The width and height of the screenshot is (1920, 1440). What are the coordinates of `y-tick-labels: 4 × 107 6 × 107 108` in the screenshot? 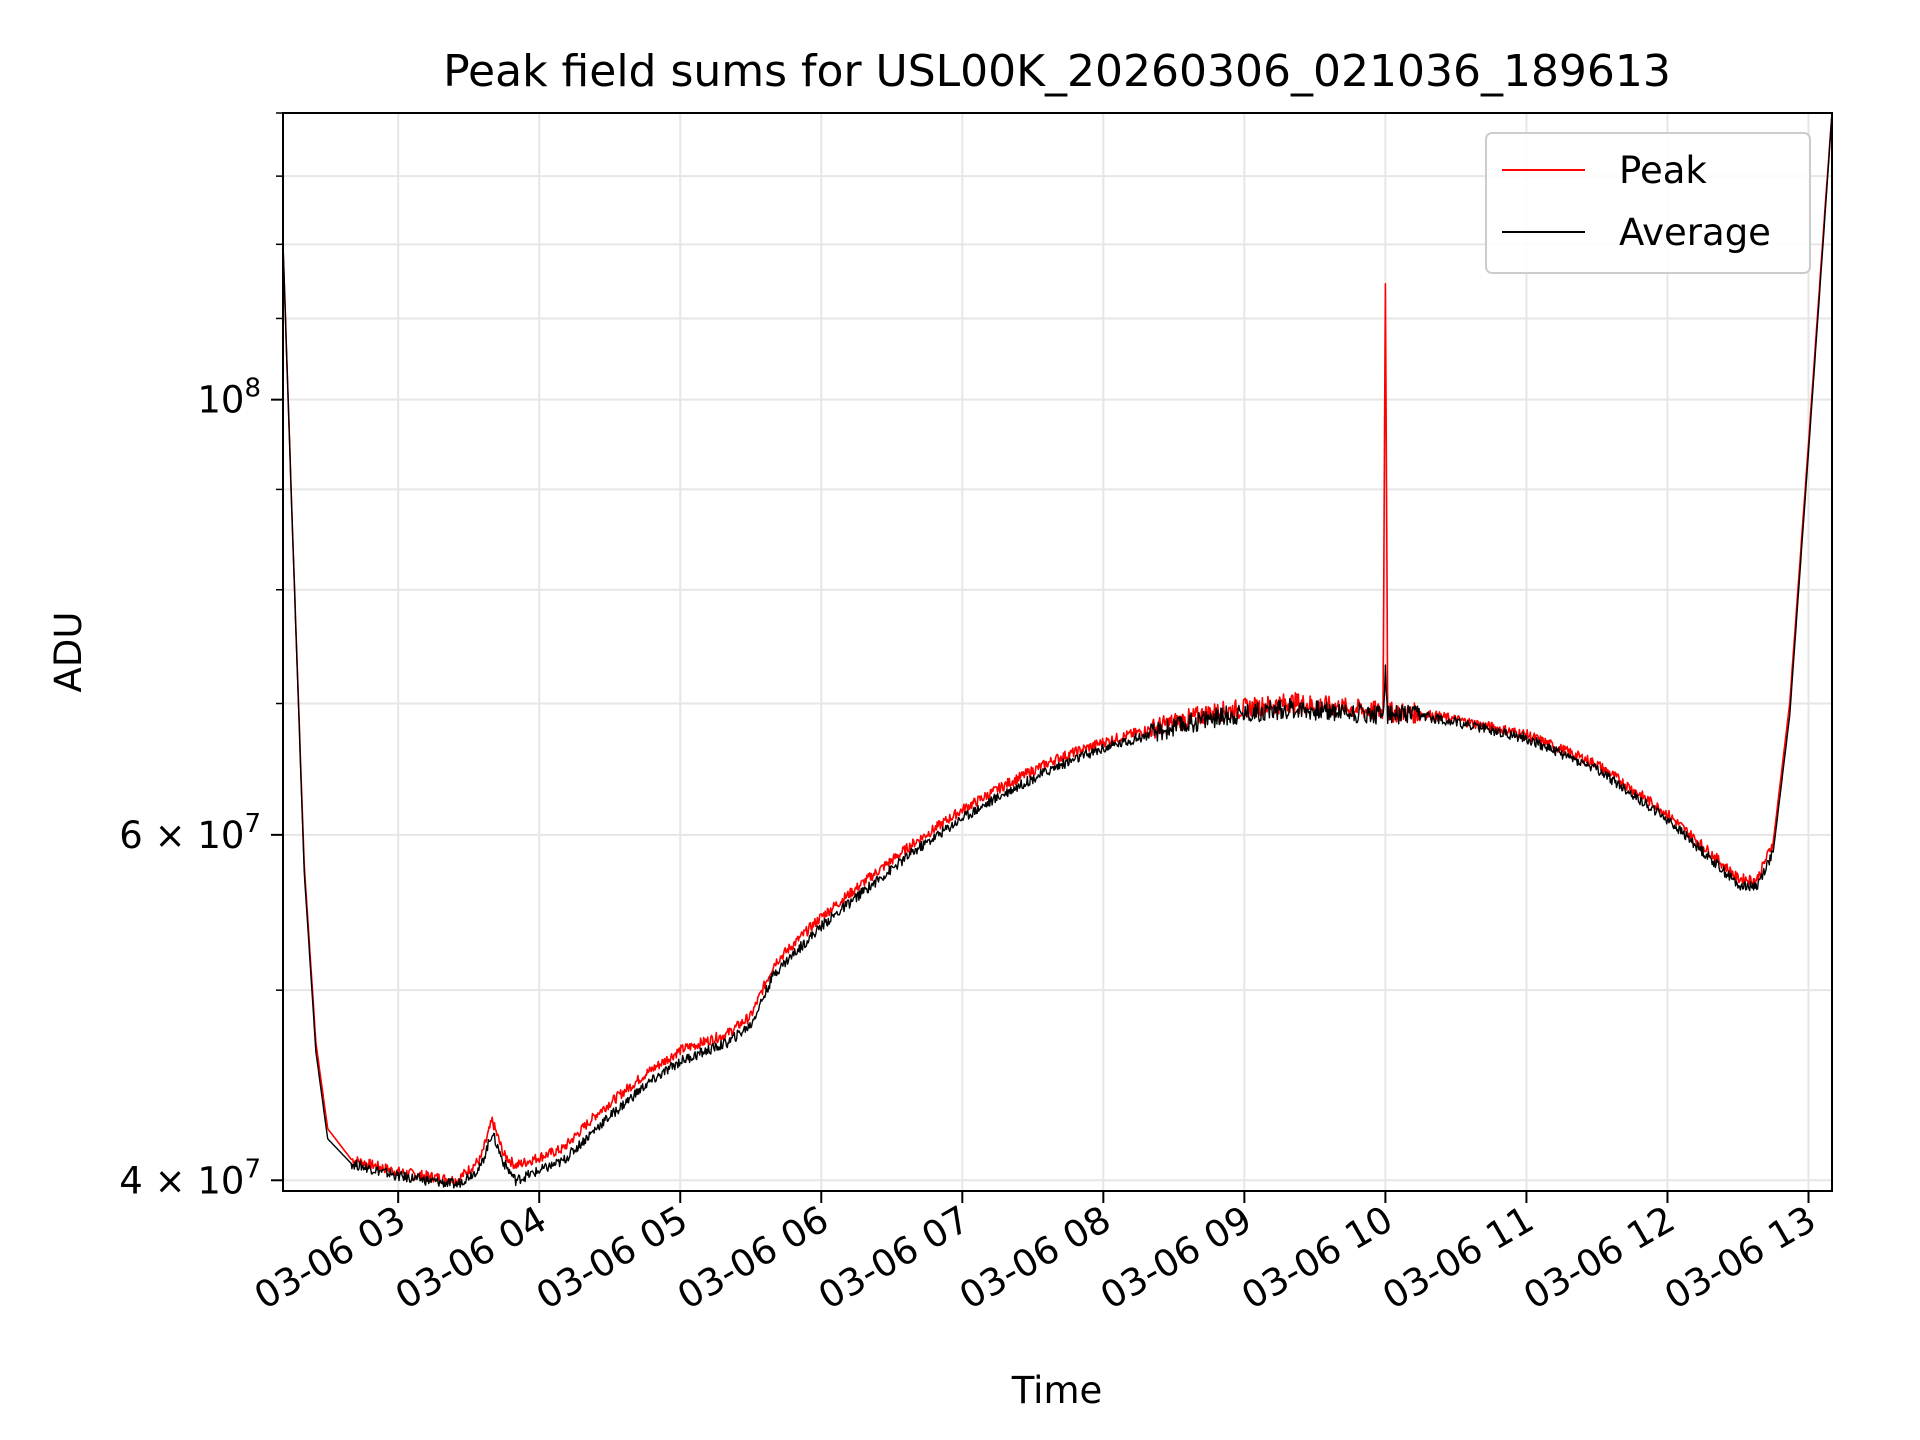 It's located at (190, 788).